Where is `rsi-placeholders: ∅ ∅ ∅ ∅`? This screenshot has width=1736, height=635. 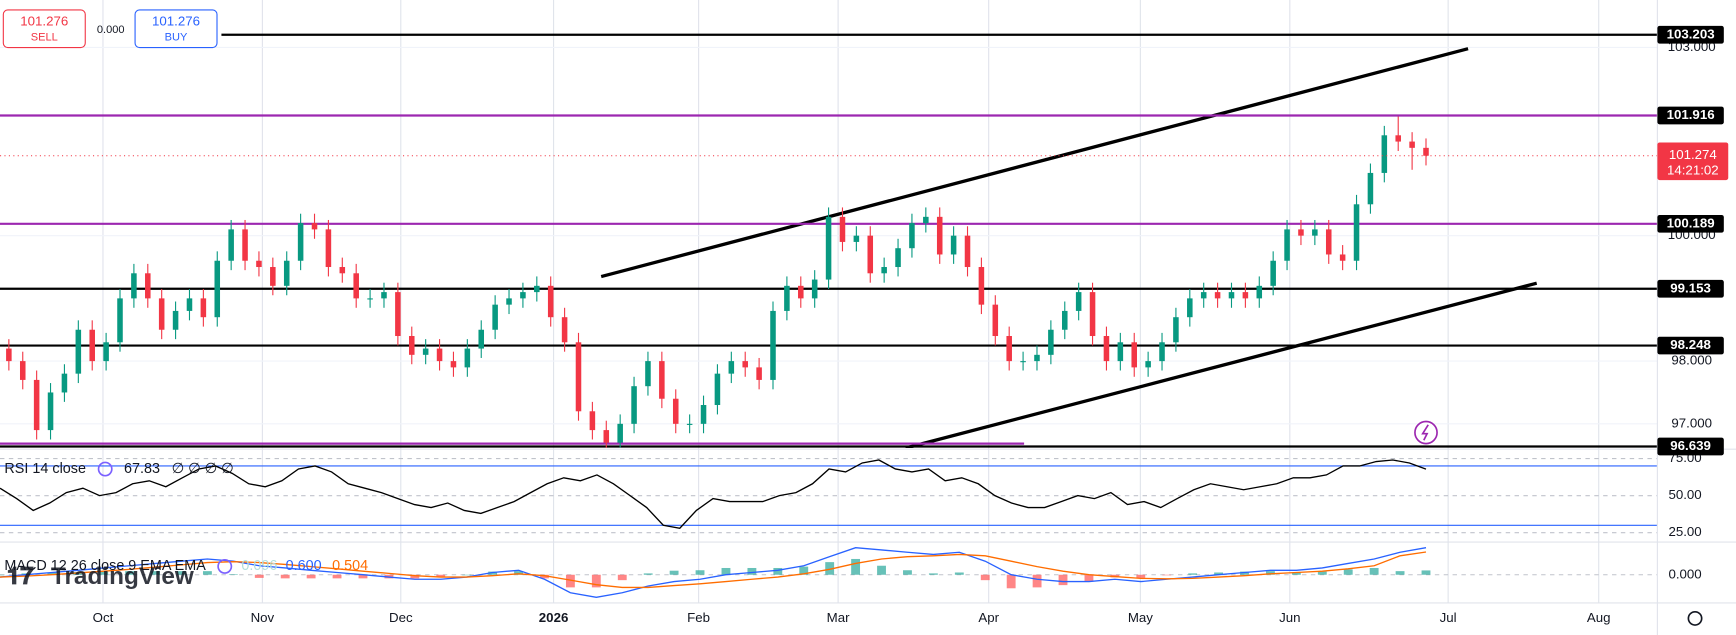
rsi-placeholders: ∅ ∅ ∅ ∅ is located at coordinates (203, 469).